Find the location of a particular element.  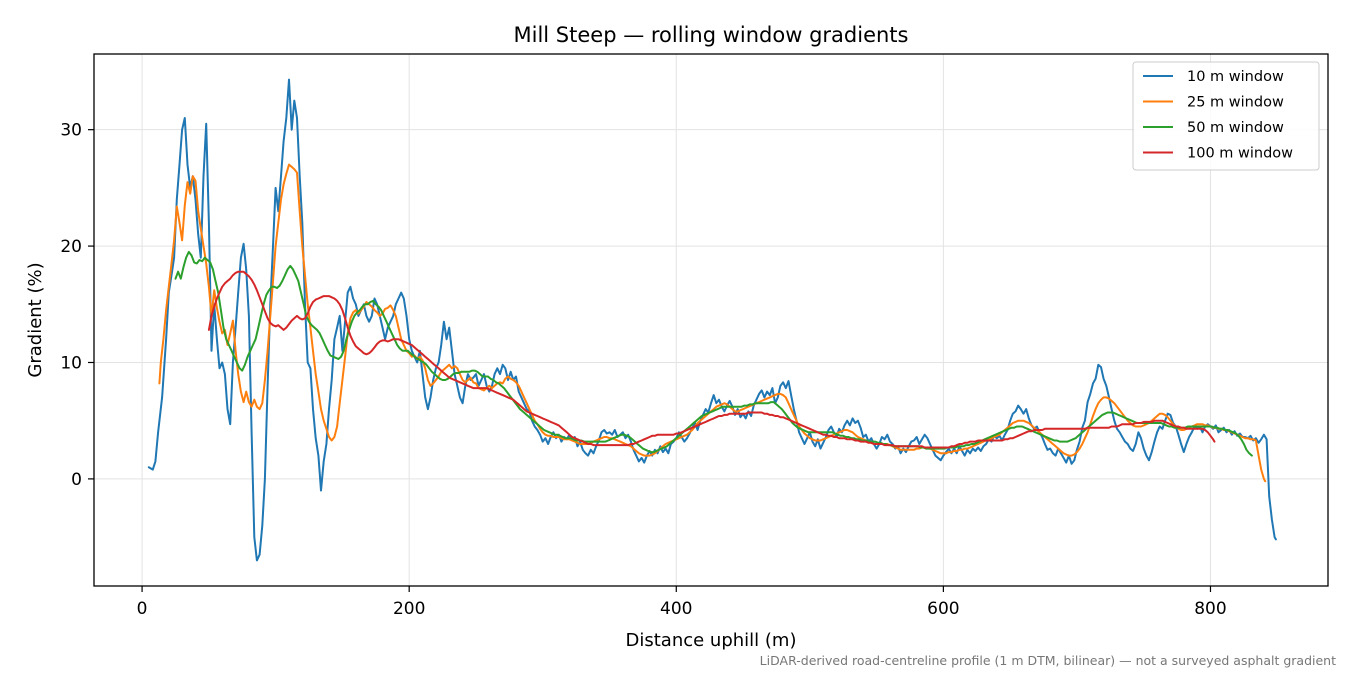

x-tick-label: 200 is located at coordinates (409, 609).